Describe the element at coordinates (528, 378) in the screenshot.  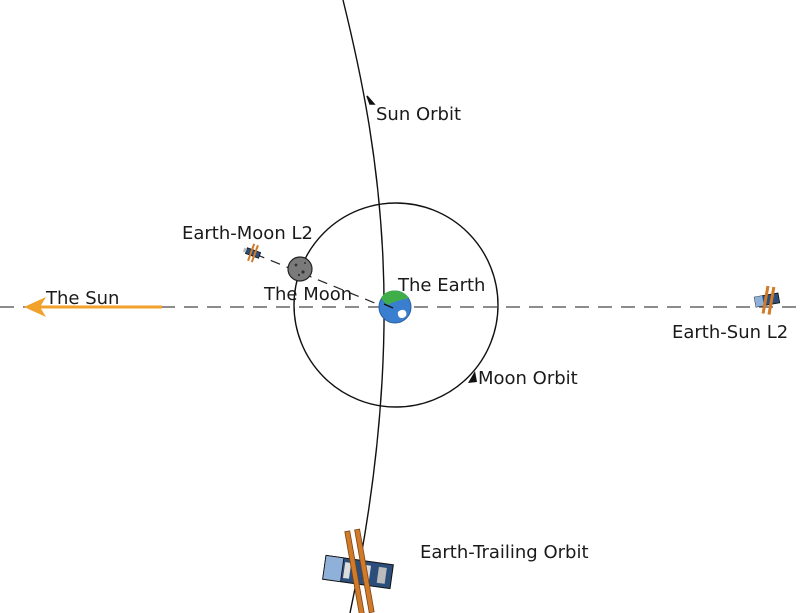
I see `moon-orbit-label: Moon Orbit` at that location.